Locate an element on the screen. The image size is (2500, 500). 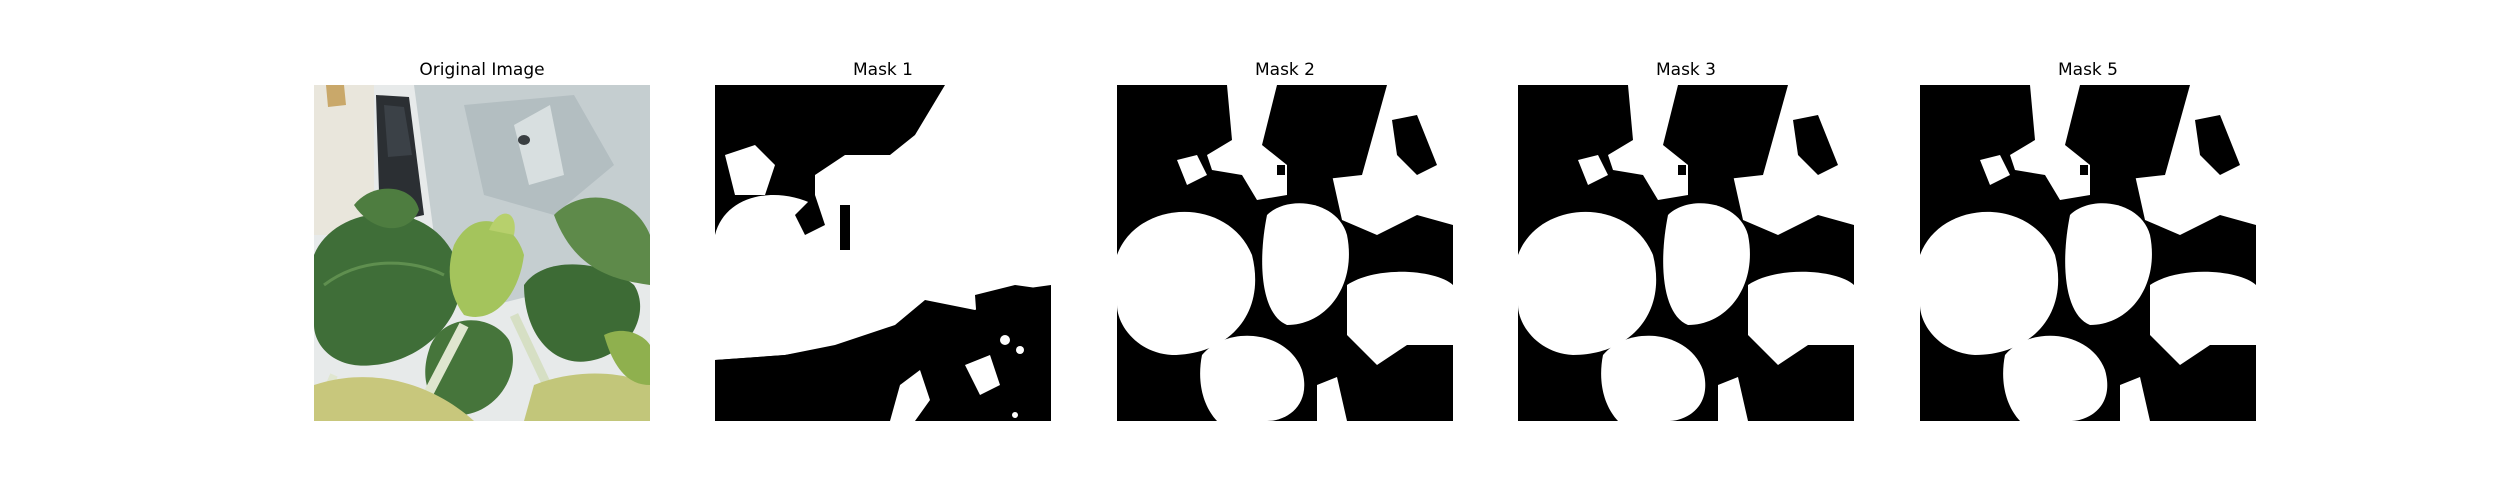
panel-mask-5: Mask 5 is located at coordinates (2088, 250).